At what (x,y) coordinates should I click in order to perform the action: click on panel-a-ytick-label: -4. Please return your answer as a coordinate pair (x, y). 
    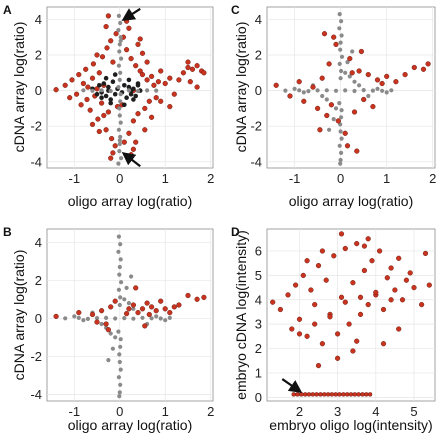
    Looking at the image, I should click on (36, 161).